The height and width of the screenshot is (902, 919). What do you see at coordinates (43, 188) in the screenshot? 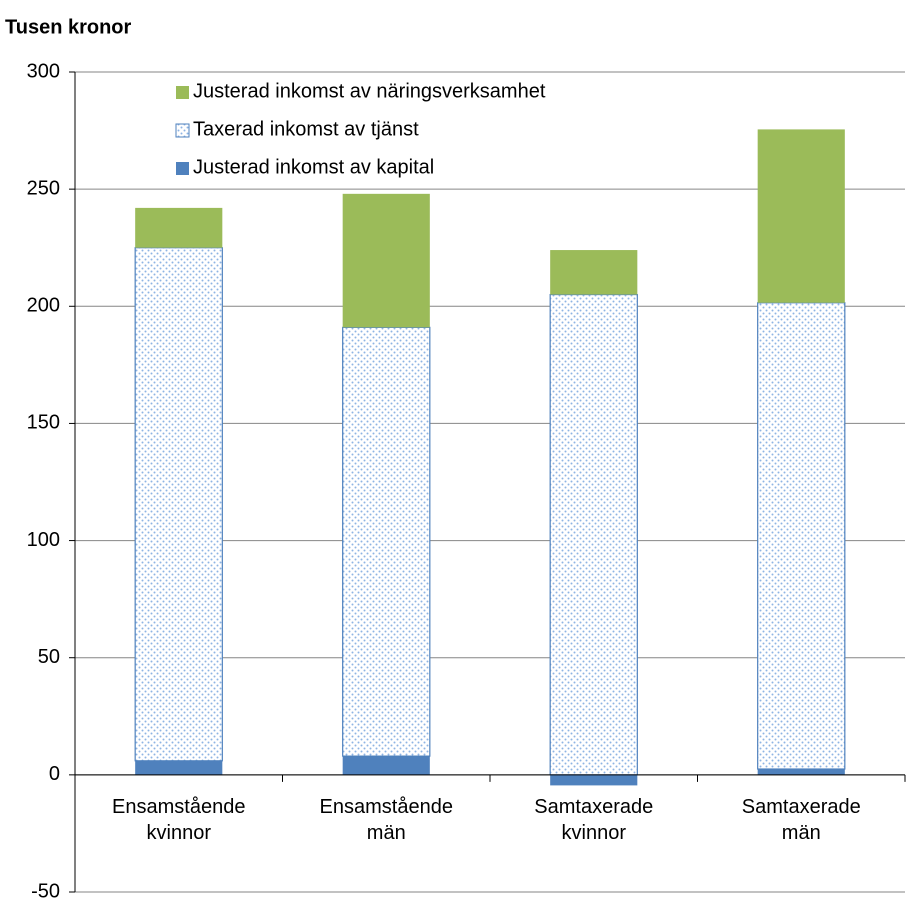
I see `y-tick-label: 250` at bounding box center [43, 188].